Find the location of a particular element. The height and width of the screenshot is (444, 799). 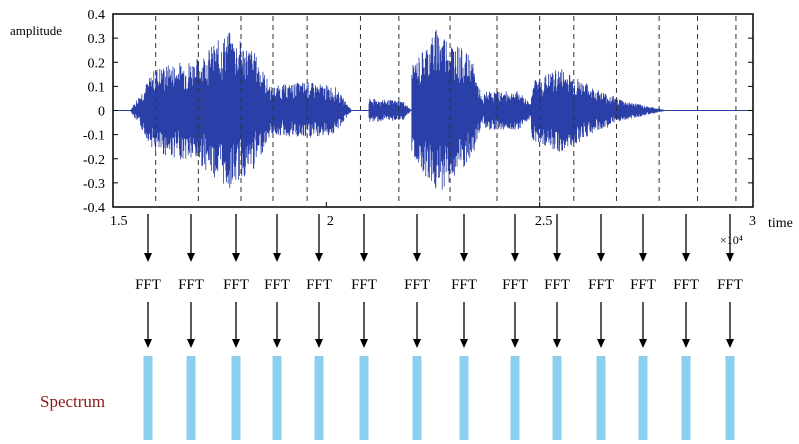

y-tick-label: 0.3 is located at coordinates (97, 39).